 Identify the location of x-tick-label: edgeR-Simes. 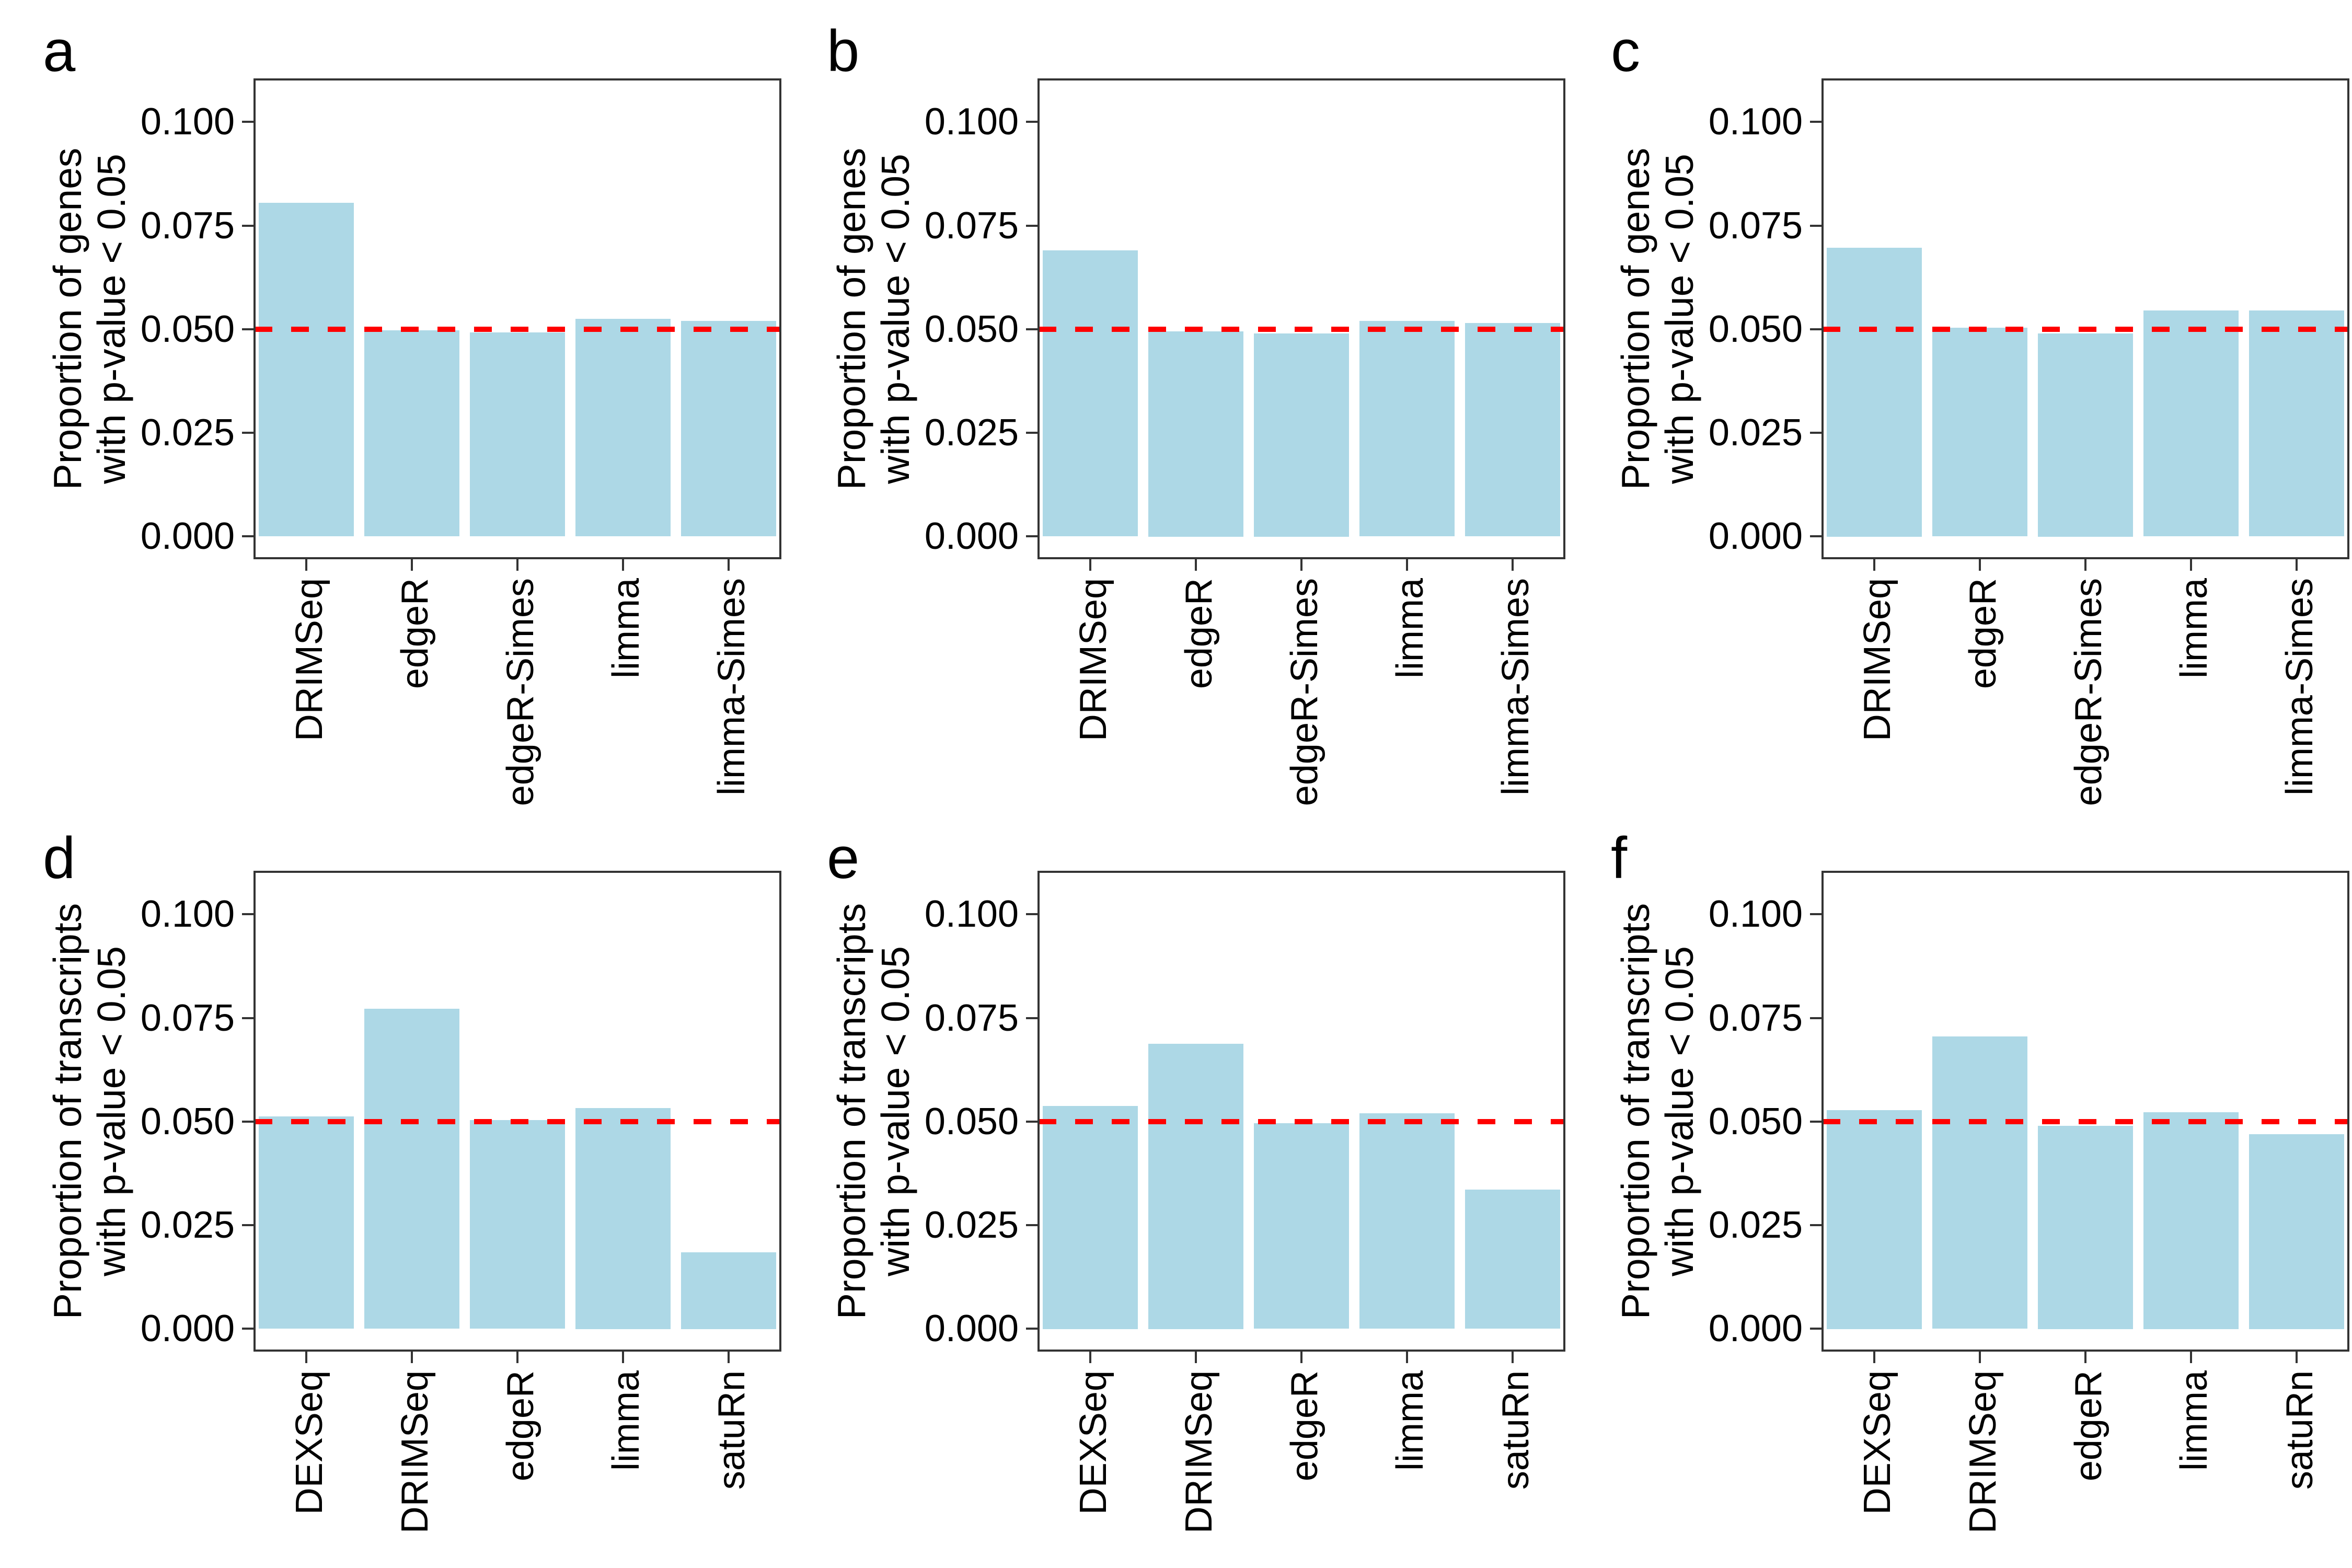
(1304, 692).